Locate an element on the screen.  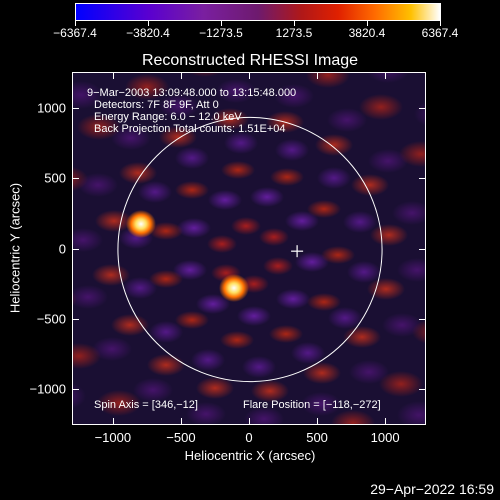
y-tick-label: −1000 is located at coordinates (47, 389).